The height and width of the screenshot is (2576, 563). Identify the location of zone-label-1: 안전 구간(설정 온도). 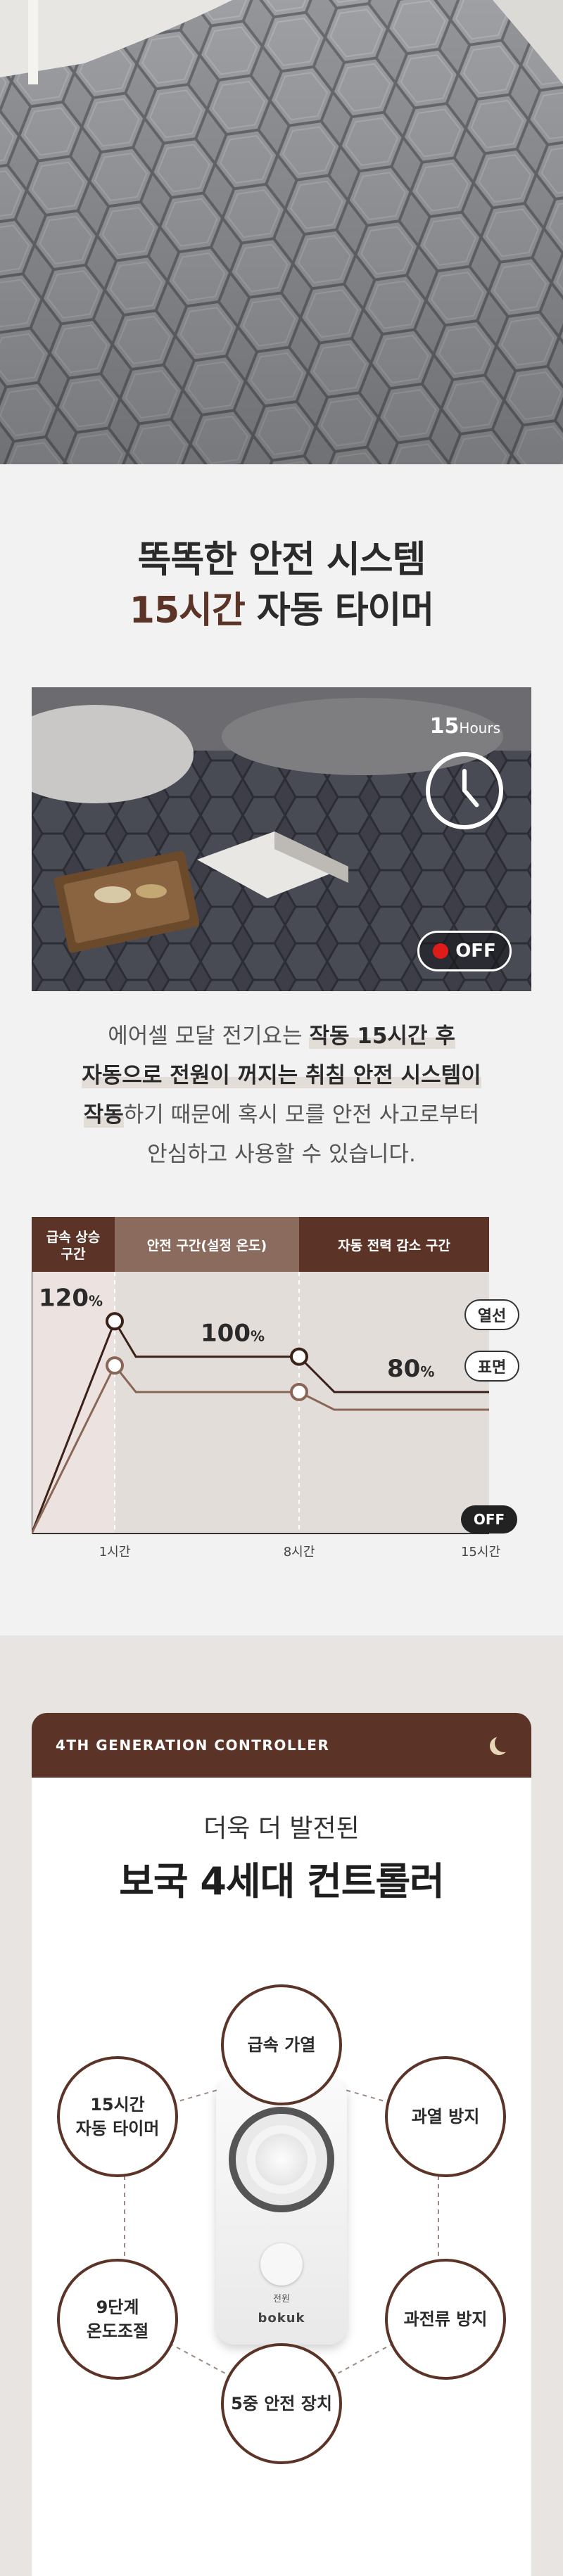
(207, 1246).